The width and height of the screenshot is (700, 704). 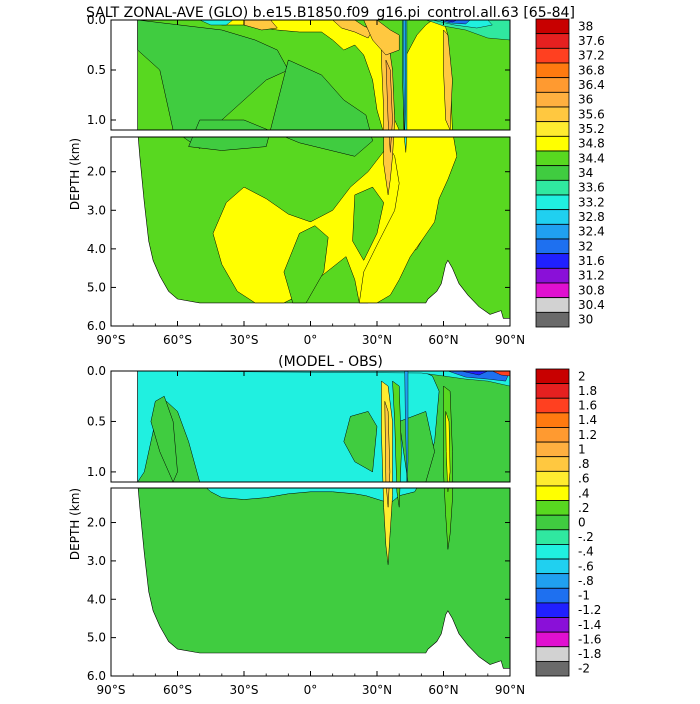 What do you see at coordinates (584, 669) in the screenshot?
I see `colorbar-label: -2` at bounding box center [584, 669].